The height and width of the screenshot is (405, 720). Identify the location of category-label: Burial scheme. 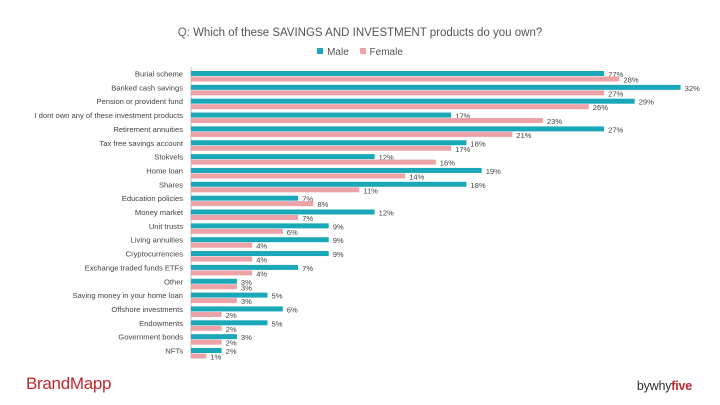
(159, 74).